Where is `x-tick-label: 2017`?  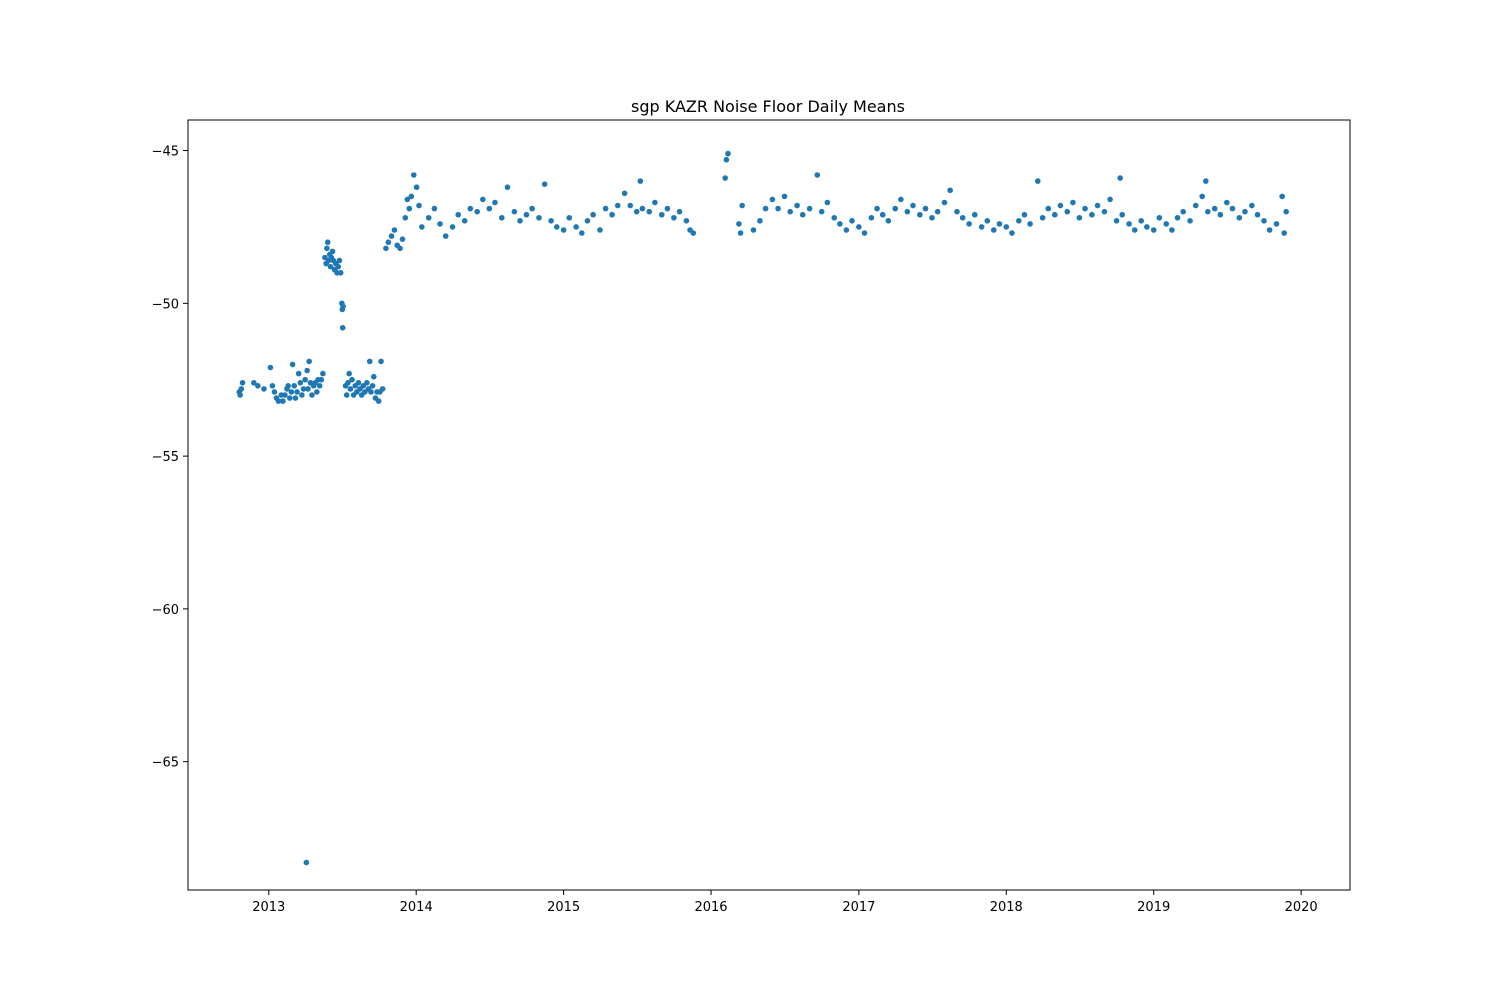
x-tick-label: 2017 is located at coordinates (858, 907).